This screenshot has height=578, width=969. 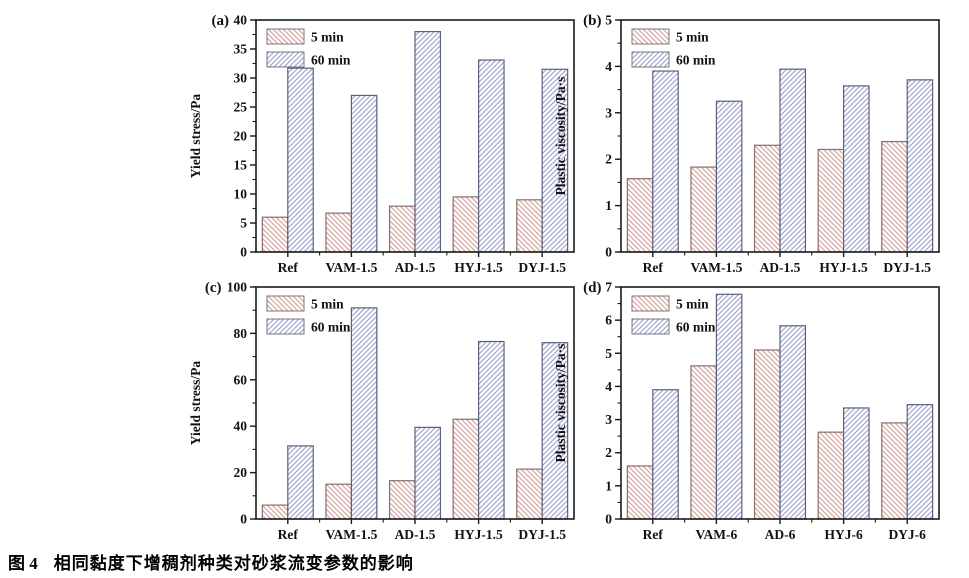 What do you see at coordinates (592, 288) in the screenshot?
I see `panel-label: (d)` at bounding box center [592, 288].